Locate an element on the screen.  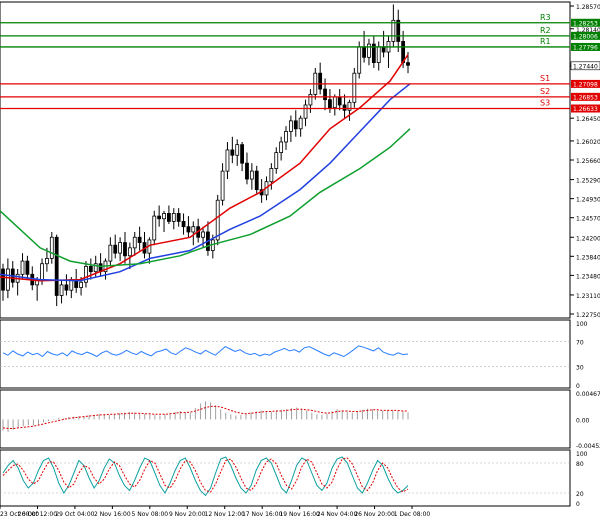
price-axis-label: 1.25660 is located at coordinates (588, 161).